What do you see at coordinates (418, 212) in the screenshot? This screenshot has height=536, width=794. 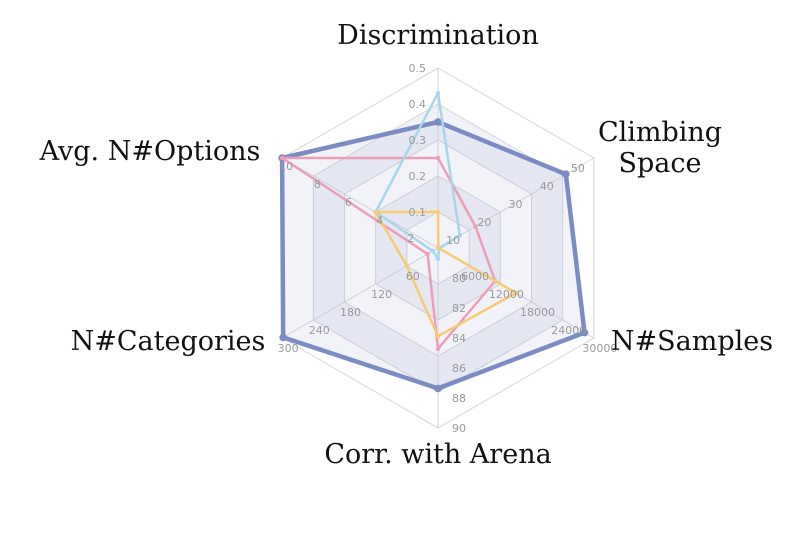 I see `tick-label-axis0-0: 0.1` at bounding box center [418, 212].